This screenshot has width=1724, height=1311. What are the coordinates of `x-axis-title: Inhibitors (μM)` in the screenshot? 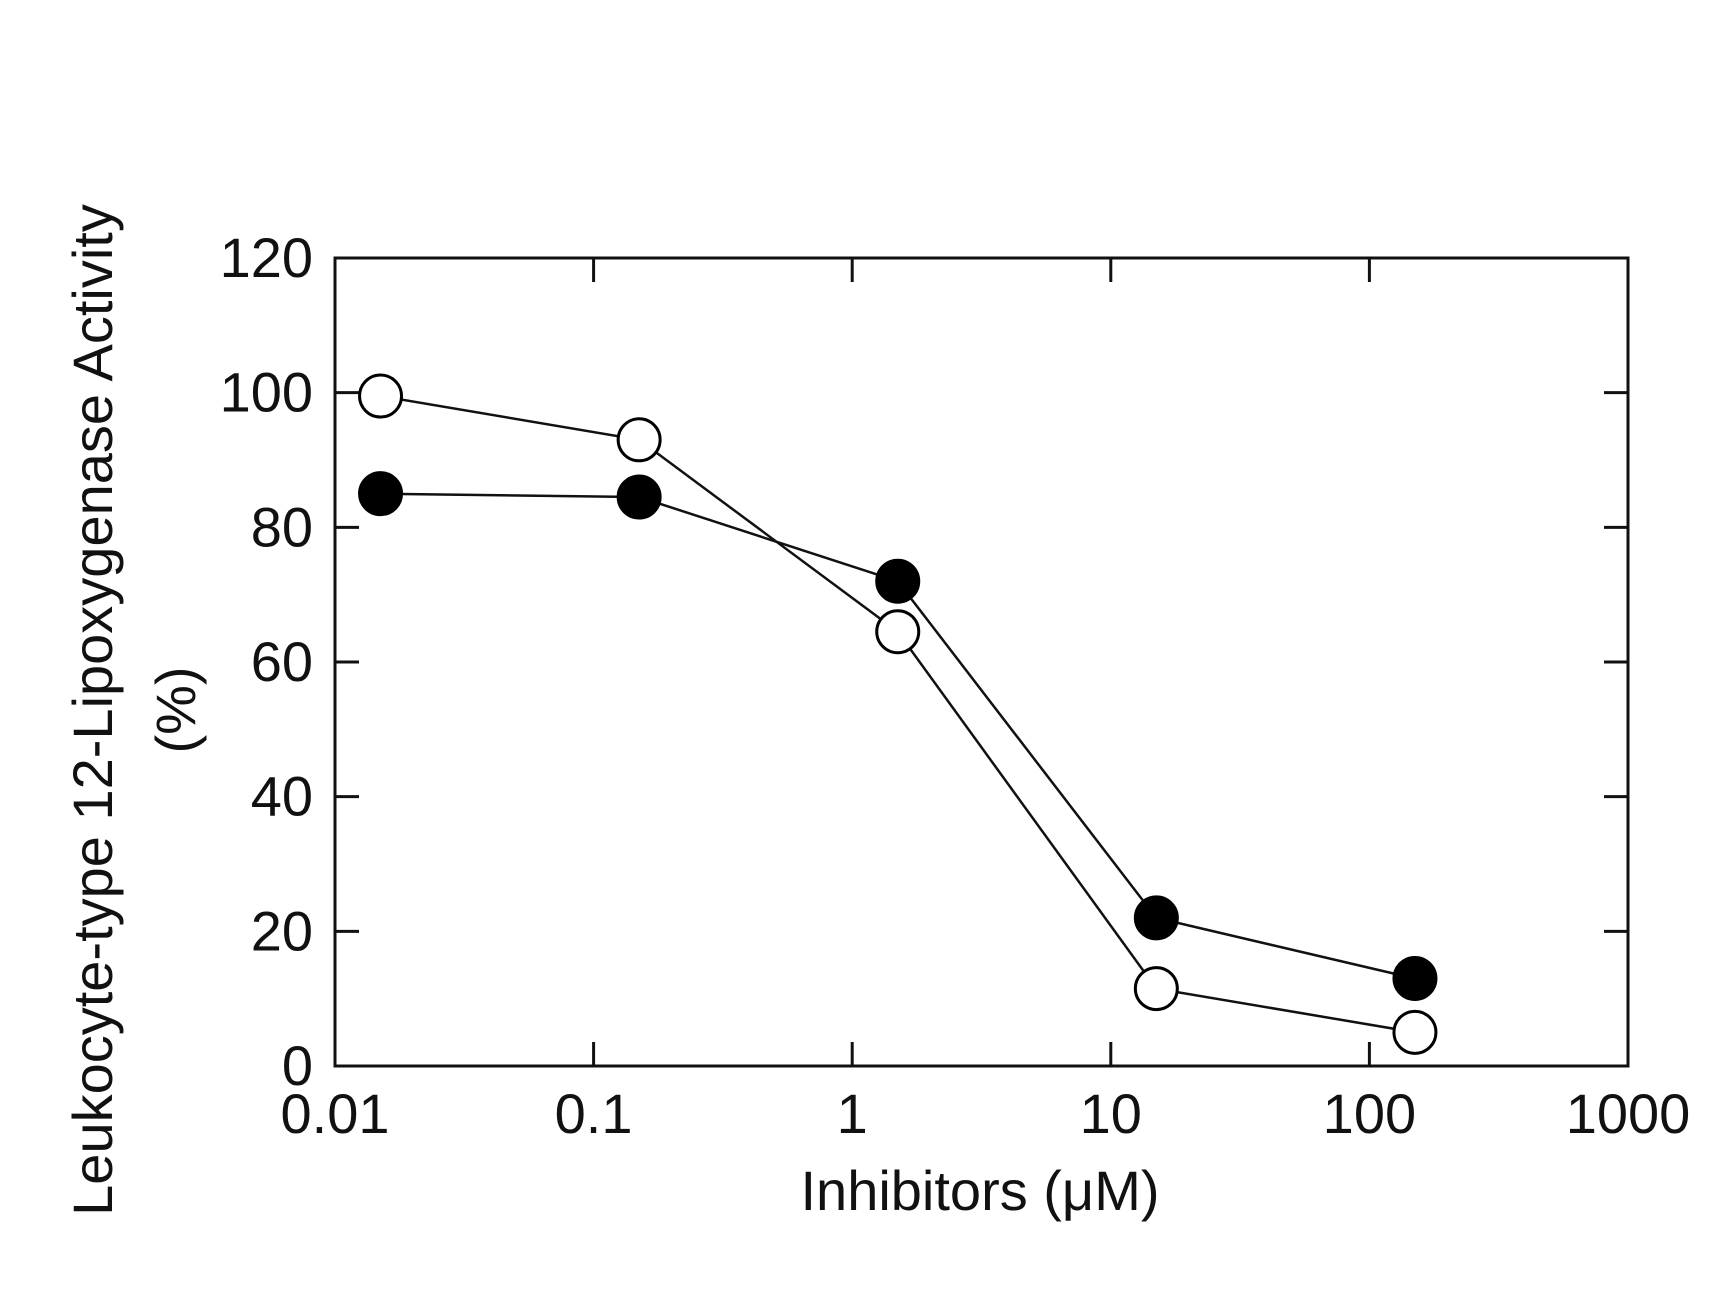 It's located at (980, 1190).